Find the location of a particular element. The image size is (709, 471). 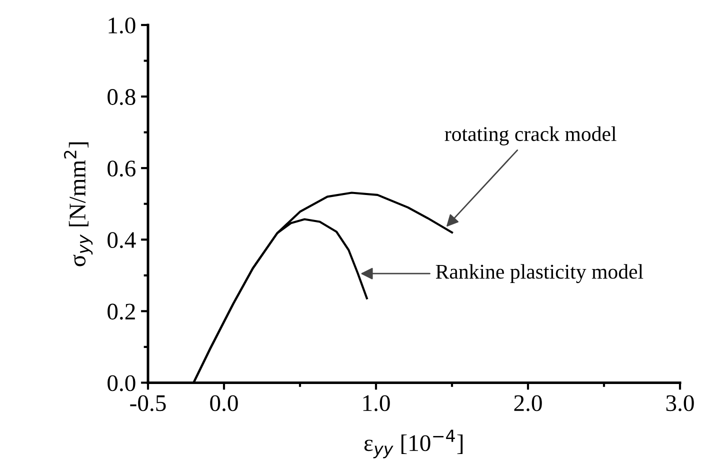

y-axis-title: σ$_{yy}$ [N/mm$^{2}$] is located at coordinates (78, 204).